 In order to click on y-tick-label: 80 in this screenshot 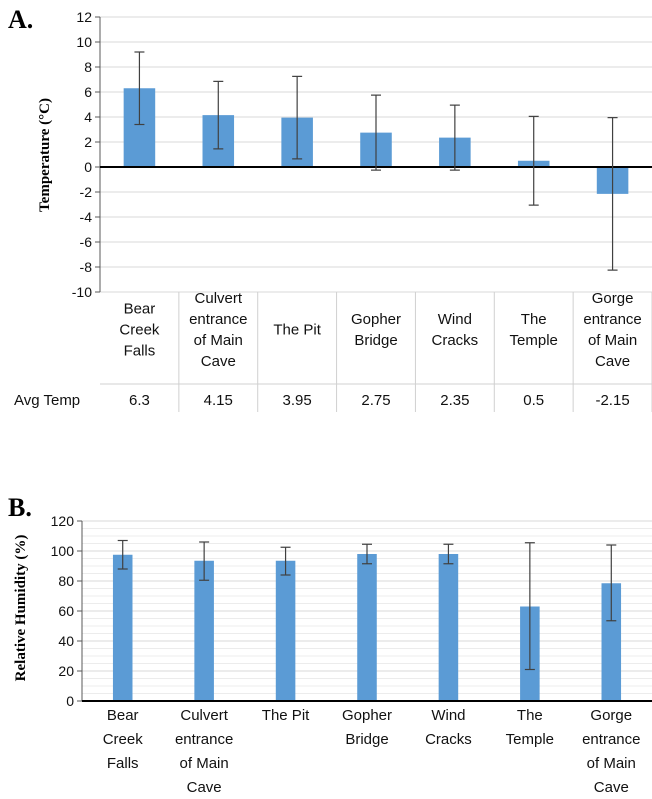, I will do `click(66, 581)`.